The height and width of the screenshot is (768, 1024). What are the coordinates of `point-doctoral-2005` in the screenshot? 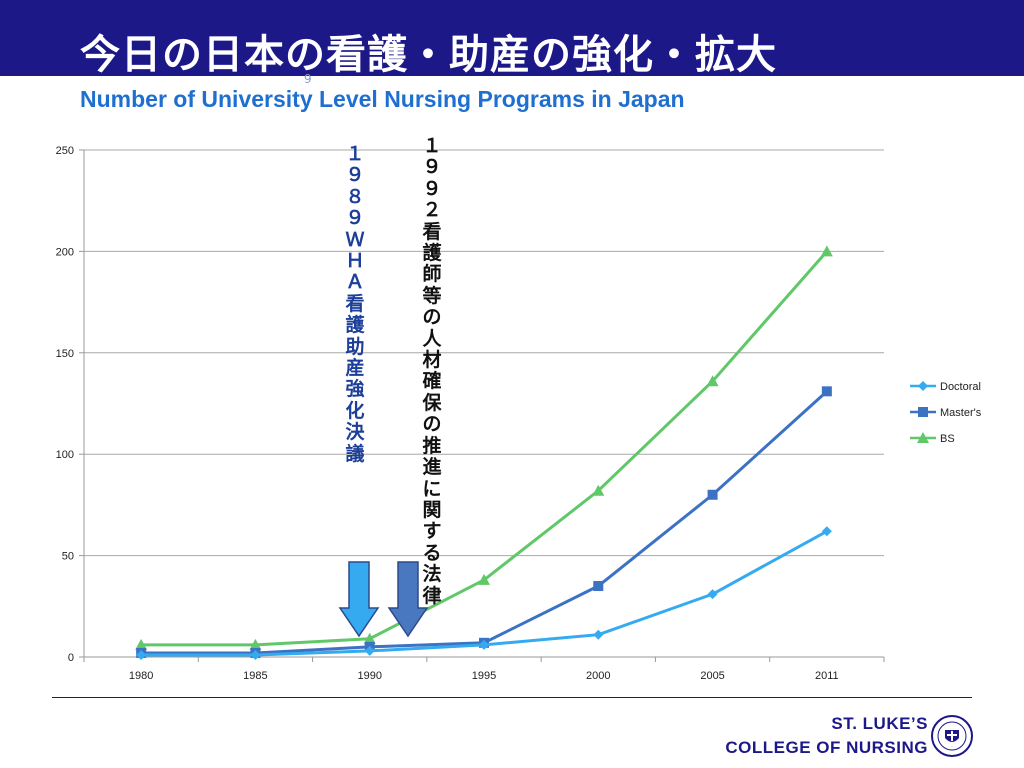 It's located at (712, 594).